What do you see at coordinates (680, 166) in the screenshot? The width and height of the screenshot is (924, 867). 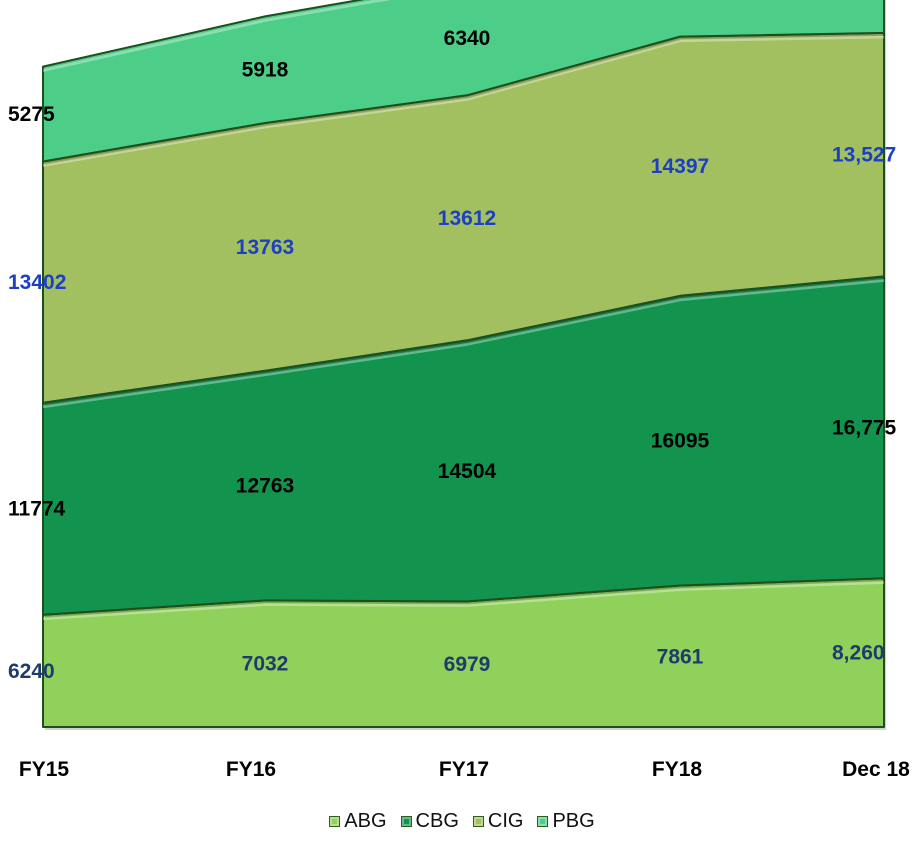 I see `data-label-cig-3: 14397` at bounding box center [680, 166].